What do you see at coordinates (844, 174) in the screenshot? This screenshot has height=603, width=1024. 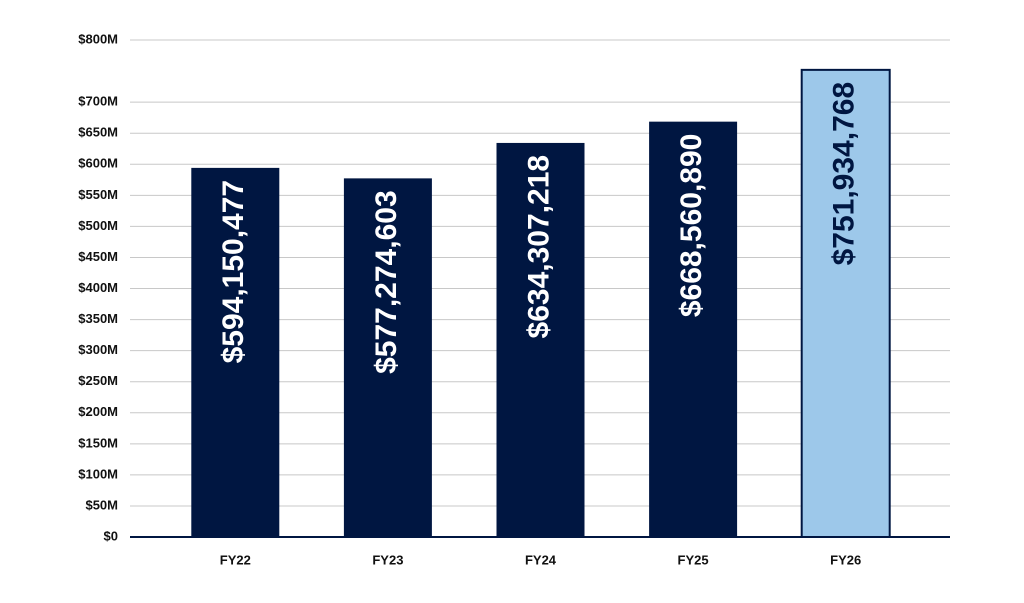 I see `value-label: $751,934,768` at bounding box center [844, 174].